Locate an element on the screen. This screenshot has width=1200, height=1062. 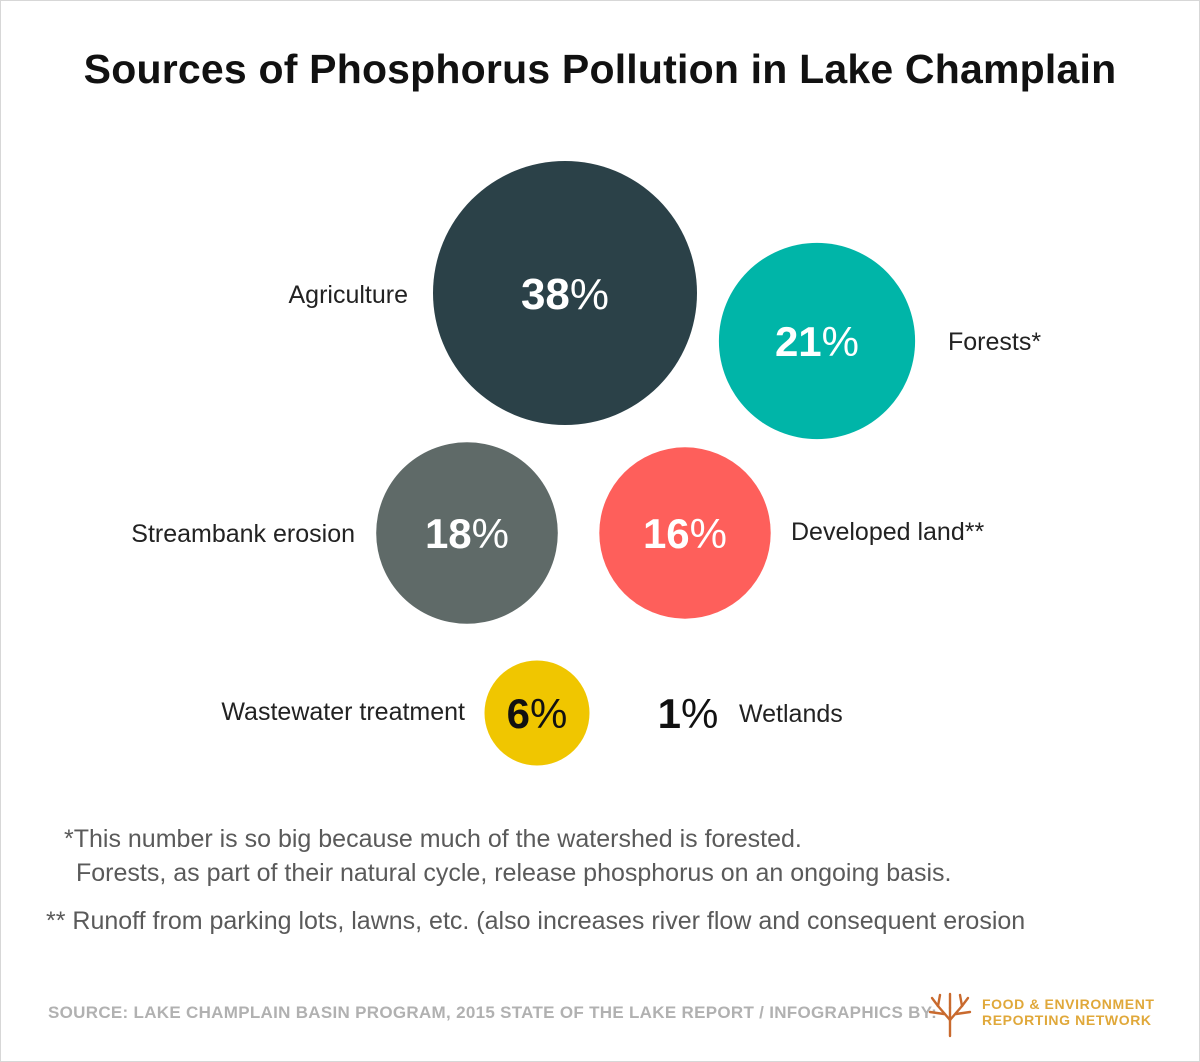
value-label-developed-land: 16% is located at coordinates (685, 533).